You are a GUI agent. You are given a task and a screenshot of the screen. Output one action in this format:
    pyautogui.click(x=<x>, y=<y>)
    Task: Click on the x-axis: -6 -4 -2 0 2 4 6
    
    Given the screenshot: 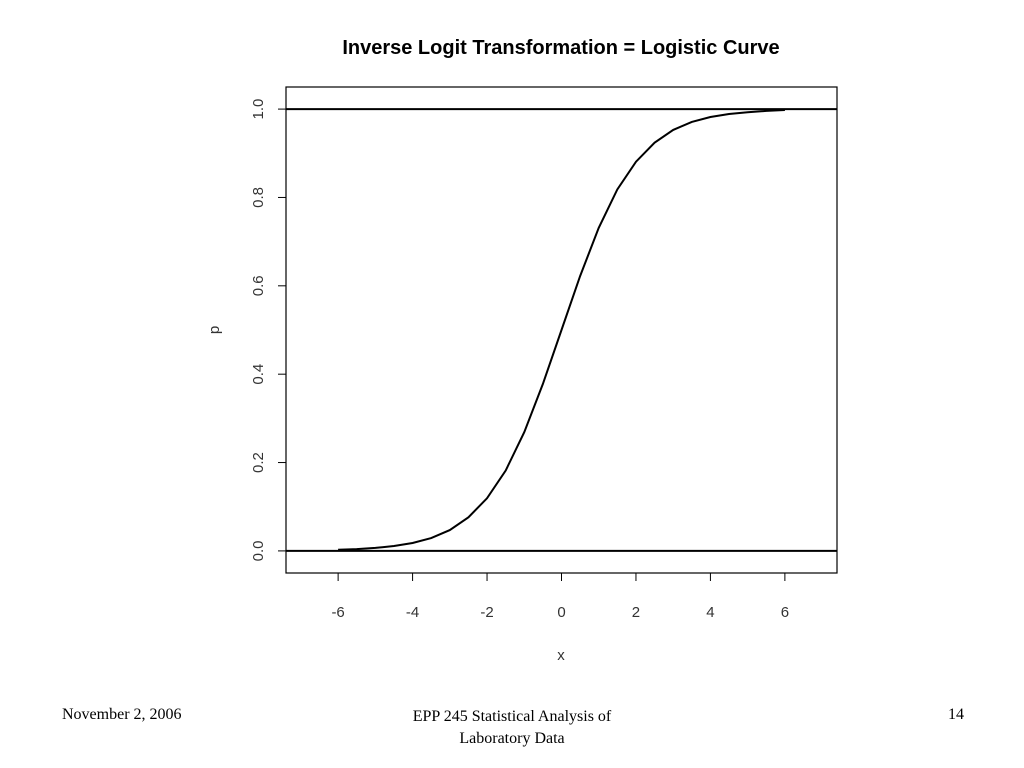 What is the action you would take?
    pyautogui.click(x=560, y=596)
    